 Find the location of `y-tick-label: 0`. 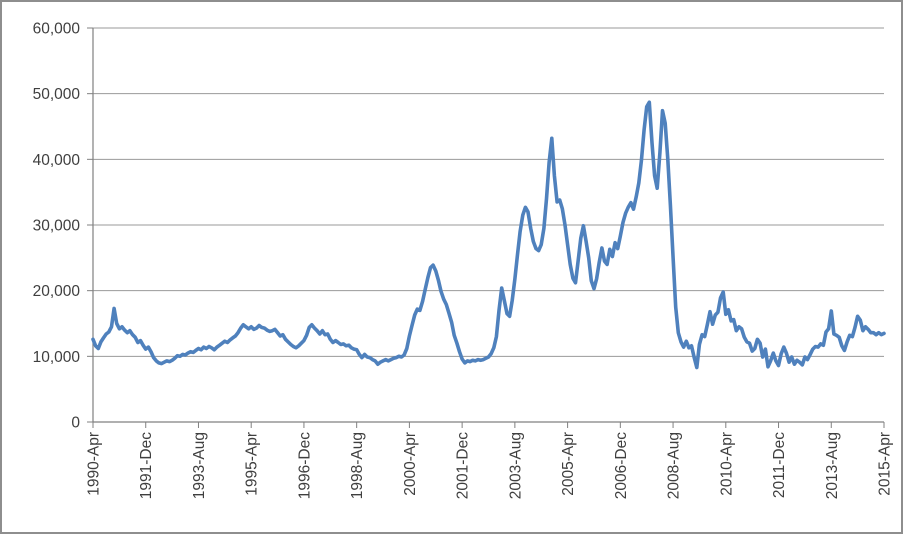

y-tick-label: 0 is located at coordinates (75, 423).